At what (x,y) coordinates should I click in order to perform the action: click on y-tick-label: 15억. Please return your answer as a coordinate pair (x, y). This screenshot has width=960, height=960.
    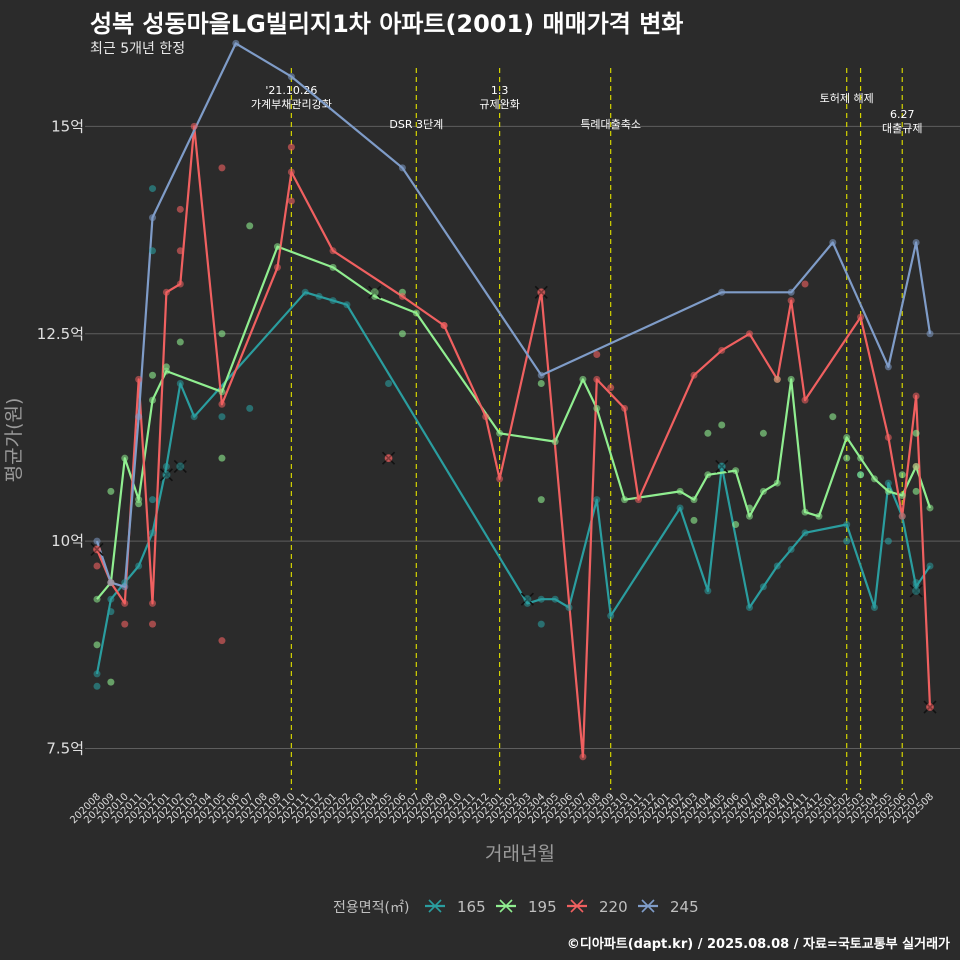
    Looking at the image, I should click on (67, 126).